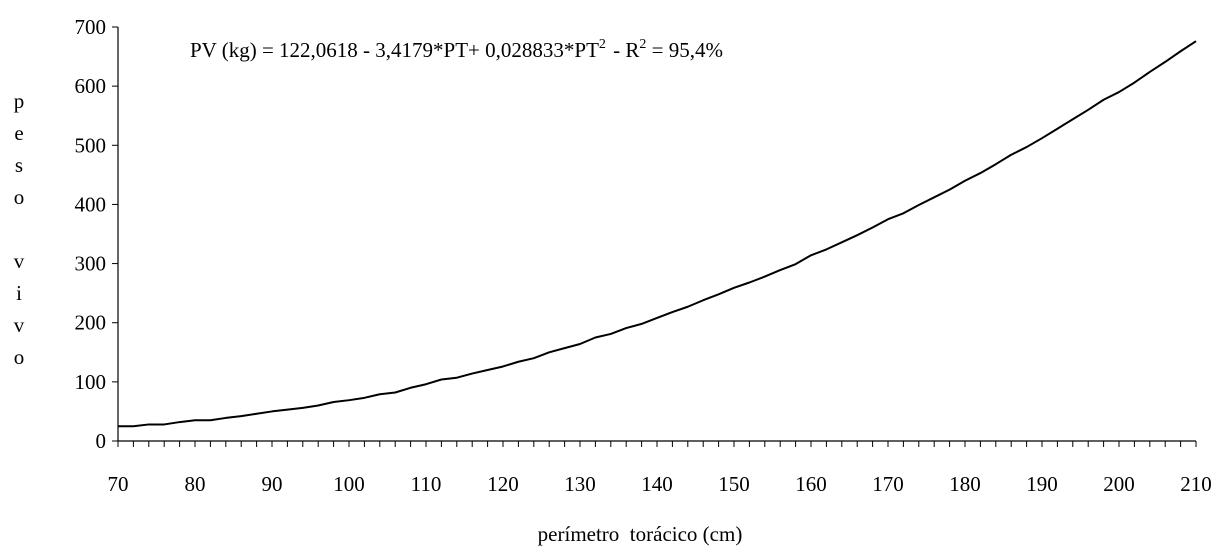 The height and width of the screenshot is (546, 1216). What do you see at coordinates (91, 264) in the screenshot?
I see `y-tick-label: 300` at bounding box center [91, 264].